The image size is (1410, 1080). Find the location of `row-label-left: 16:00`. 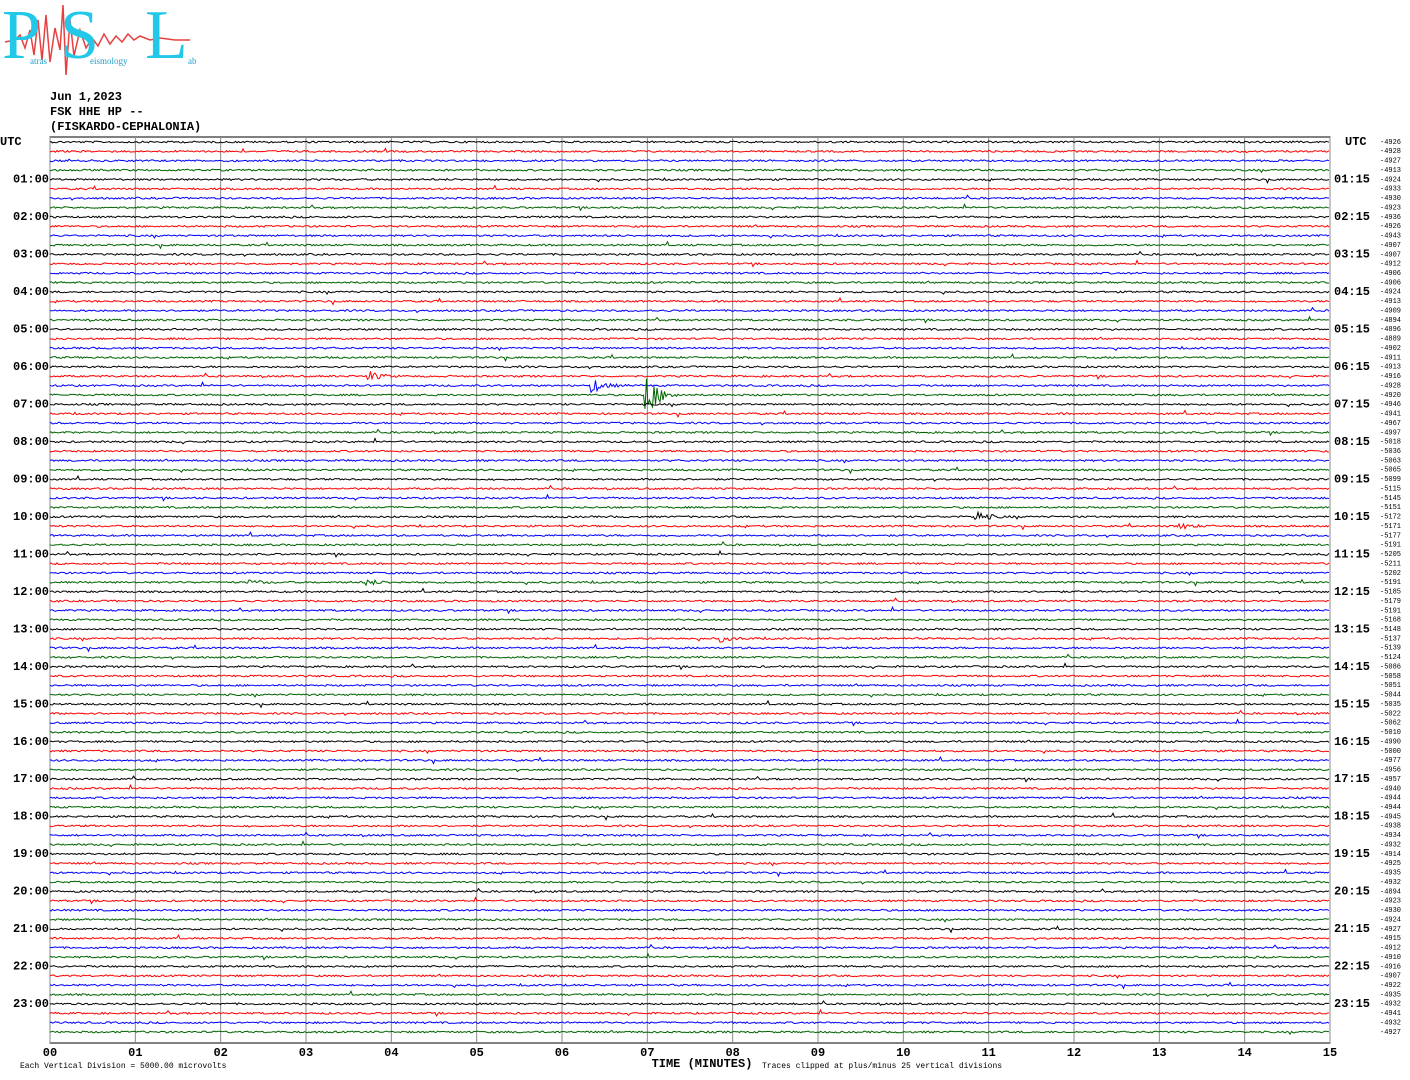

row-label-left: 16:00 is located at coordinates (31, 742).